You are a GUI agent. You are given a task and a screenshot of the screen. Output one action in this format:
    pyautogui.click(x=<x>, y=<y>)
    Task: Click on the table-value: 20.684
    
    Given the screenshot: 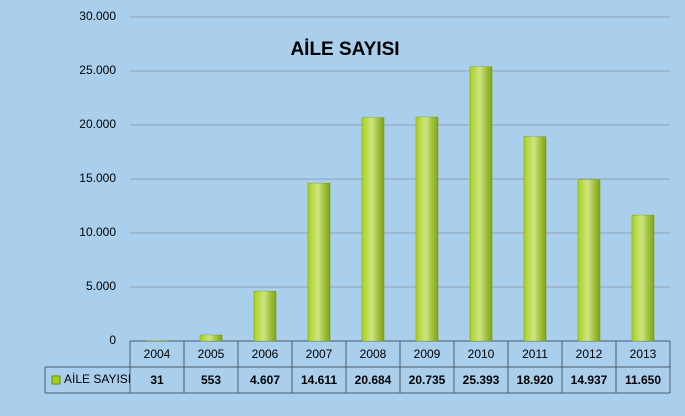 What is the action you would take?
    pyautogui.click(x=373, y=380)
    